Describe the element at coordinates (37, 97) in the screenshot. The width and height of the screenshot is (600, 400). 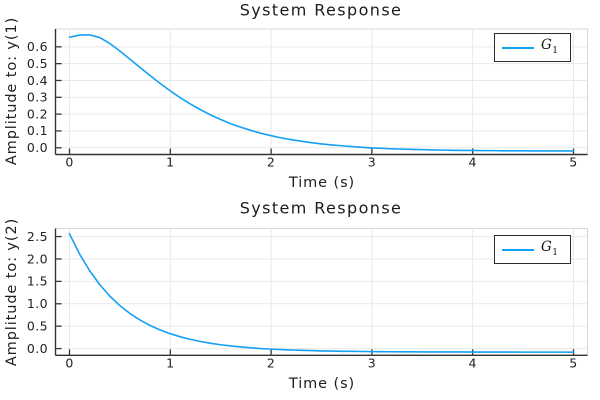
I see `y-tick-label: 0.3` at that location.